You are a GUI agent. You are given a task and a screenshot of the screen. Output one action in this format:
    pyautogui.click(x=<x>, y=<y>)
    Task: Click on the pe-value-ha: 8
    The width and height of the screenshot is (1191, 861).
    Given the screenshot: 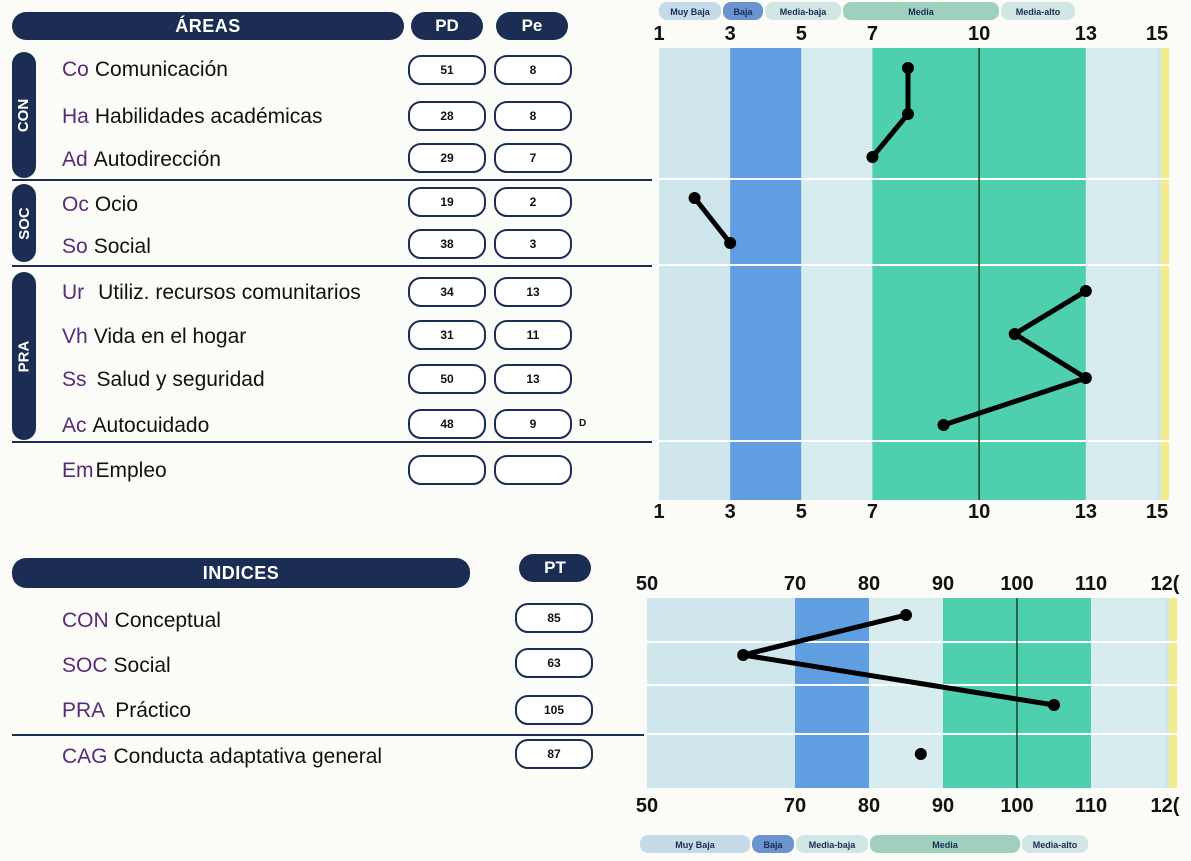 What is the action you would take?
    pyautogui.click(x=533, y=116)
    